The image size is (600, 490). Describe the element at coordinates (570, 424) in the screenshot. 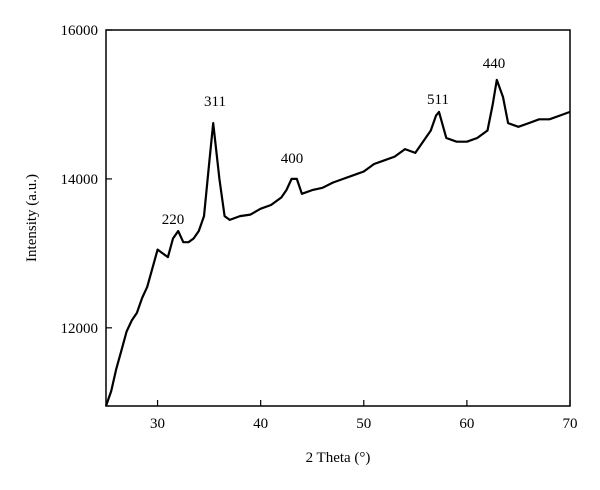

I see `x-tick-label: 70` at that location.